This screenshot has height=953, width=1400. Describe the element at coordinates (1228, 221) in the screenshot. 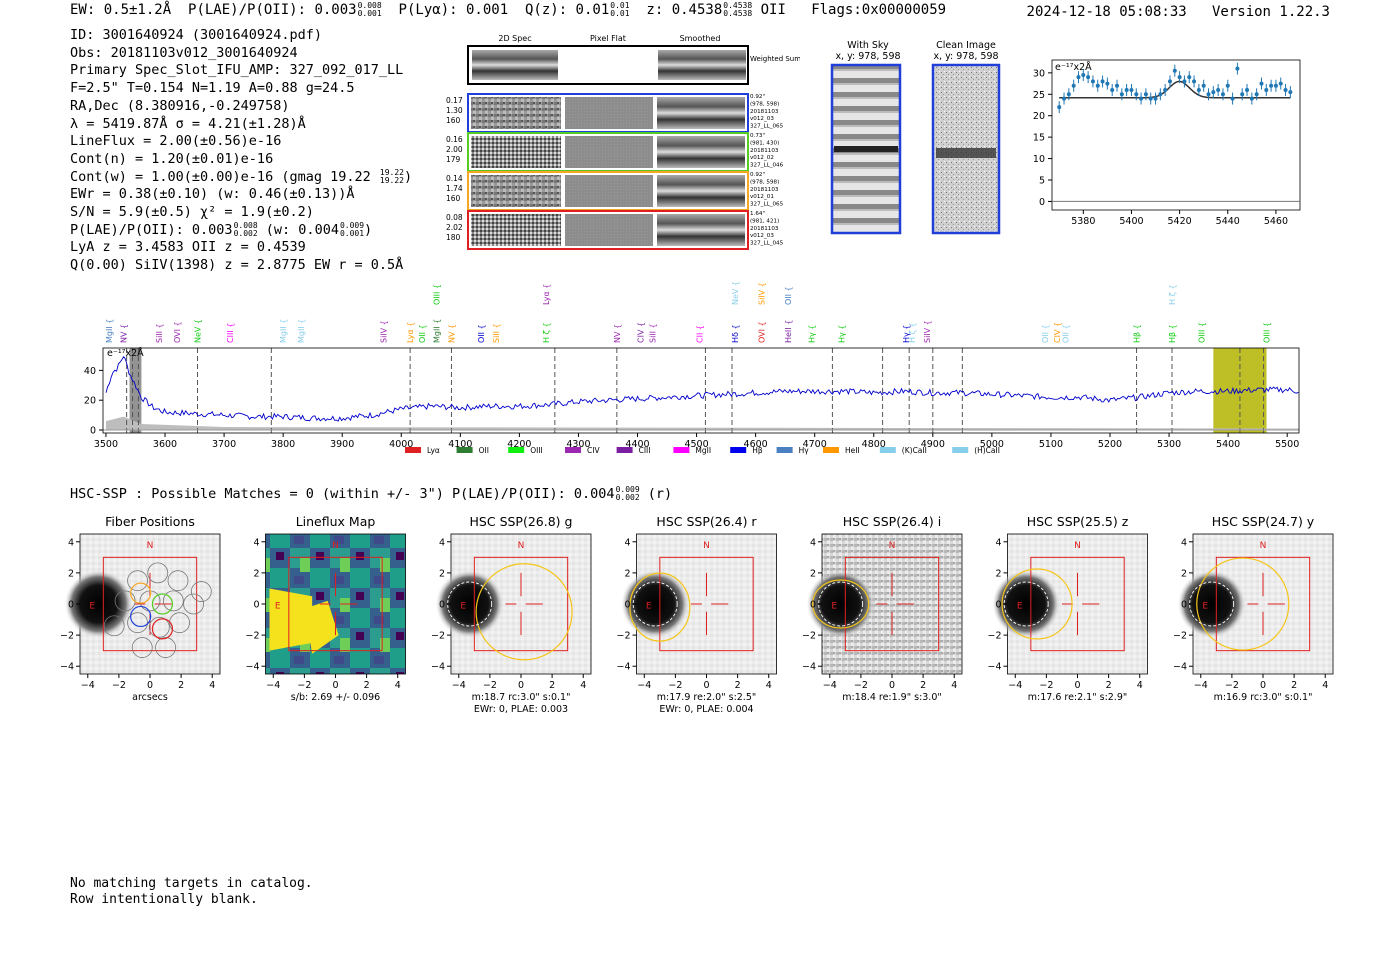

I see `fit-xtick-label: 5440` at that location.